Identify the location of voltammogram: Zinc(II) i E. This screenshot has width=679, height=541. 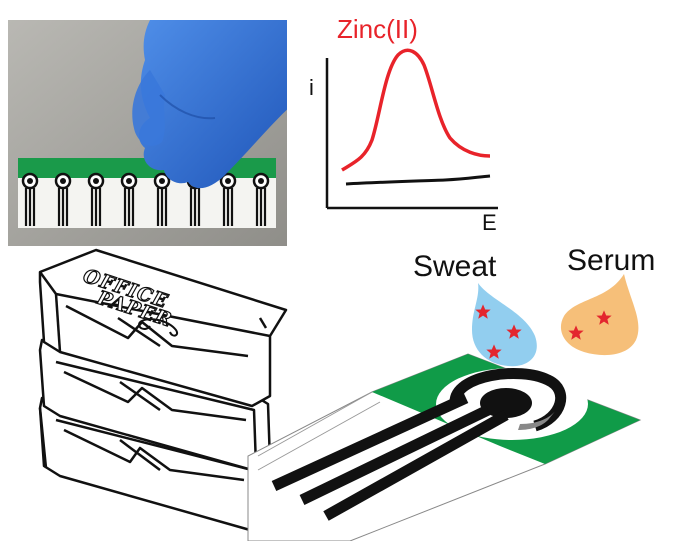
(403, 124).